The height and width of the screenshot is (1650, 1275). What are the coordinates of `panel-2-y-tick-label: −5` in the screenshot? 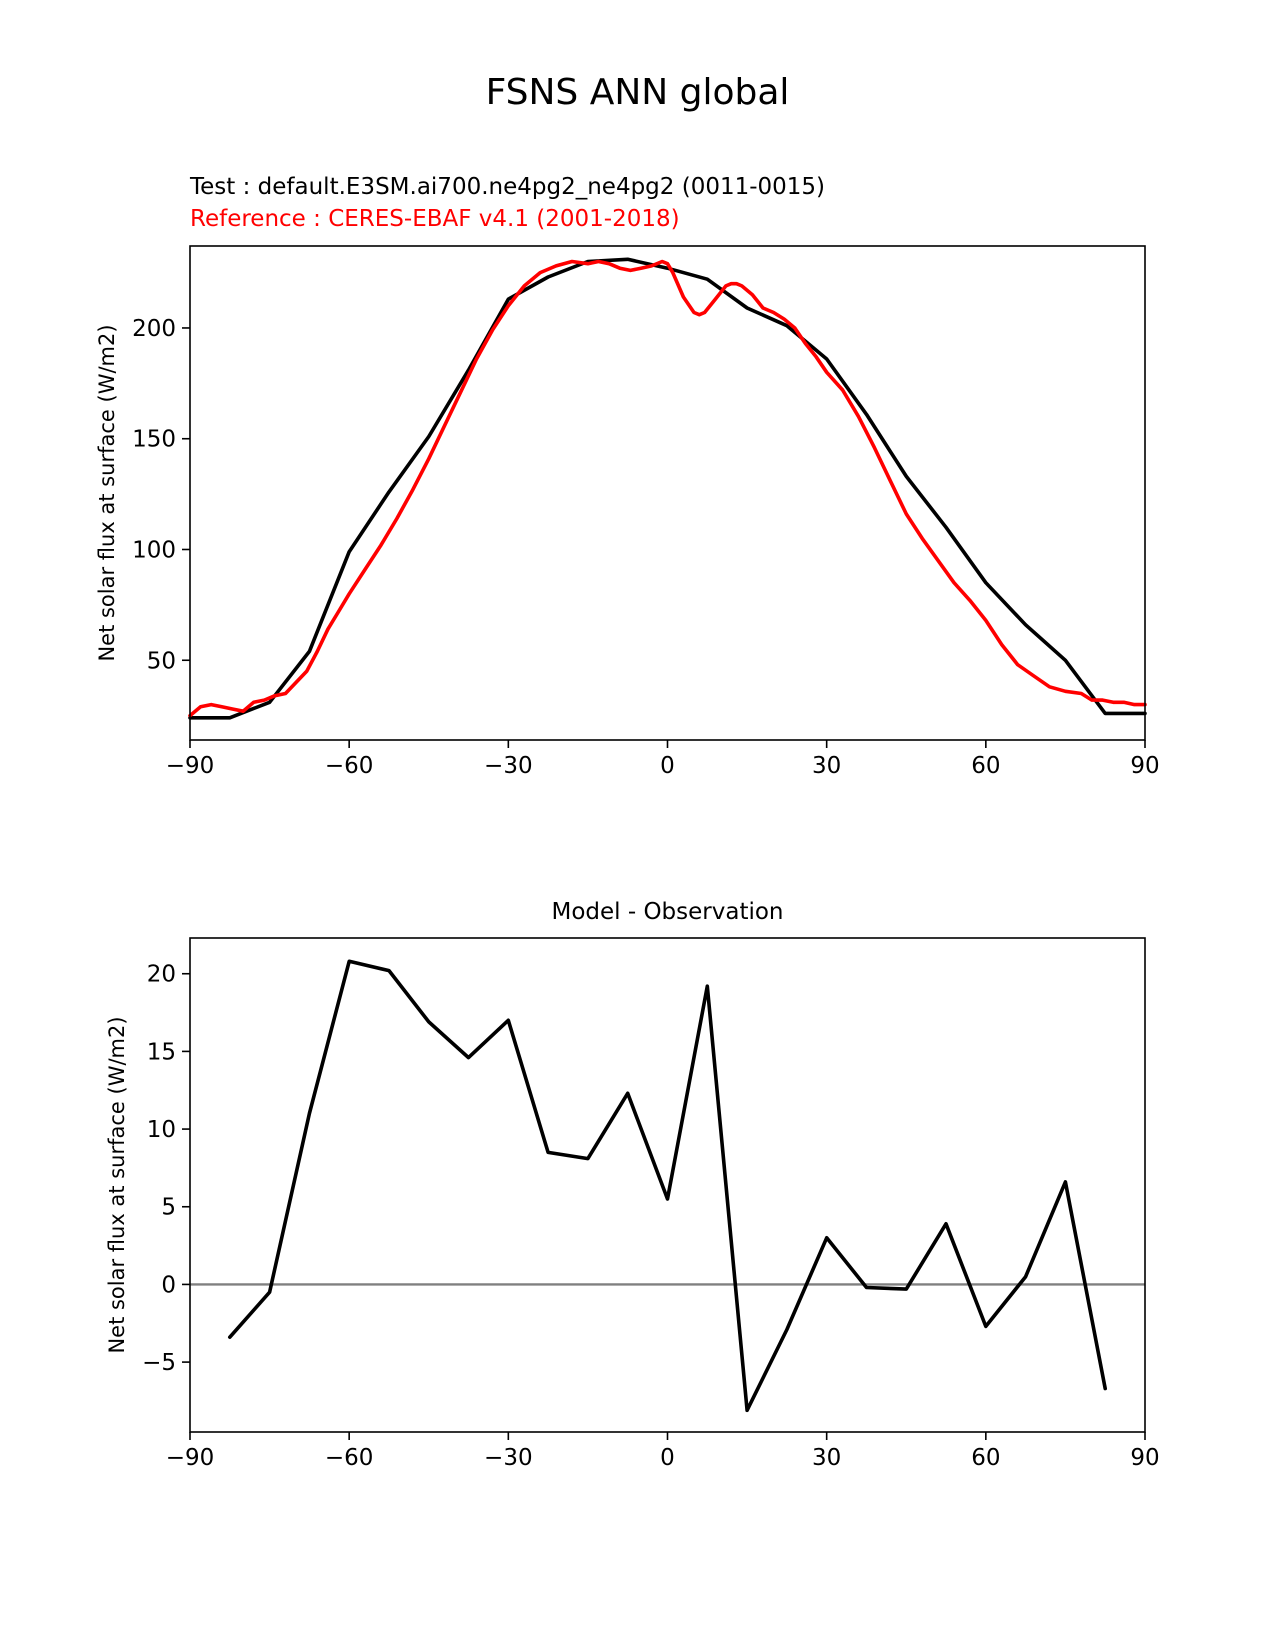 It's located at (159, 1363).